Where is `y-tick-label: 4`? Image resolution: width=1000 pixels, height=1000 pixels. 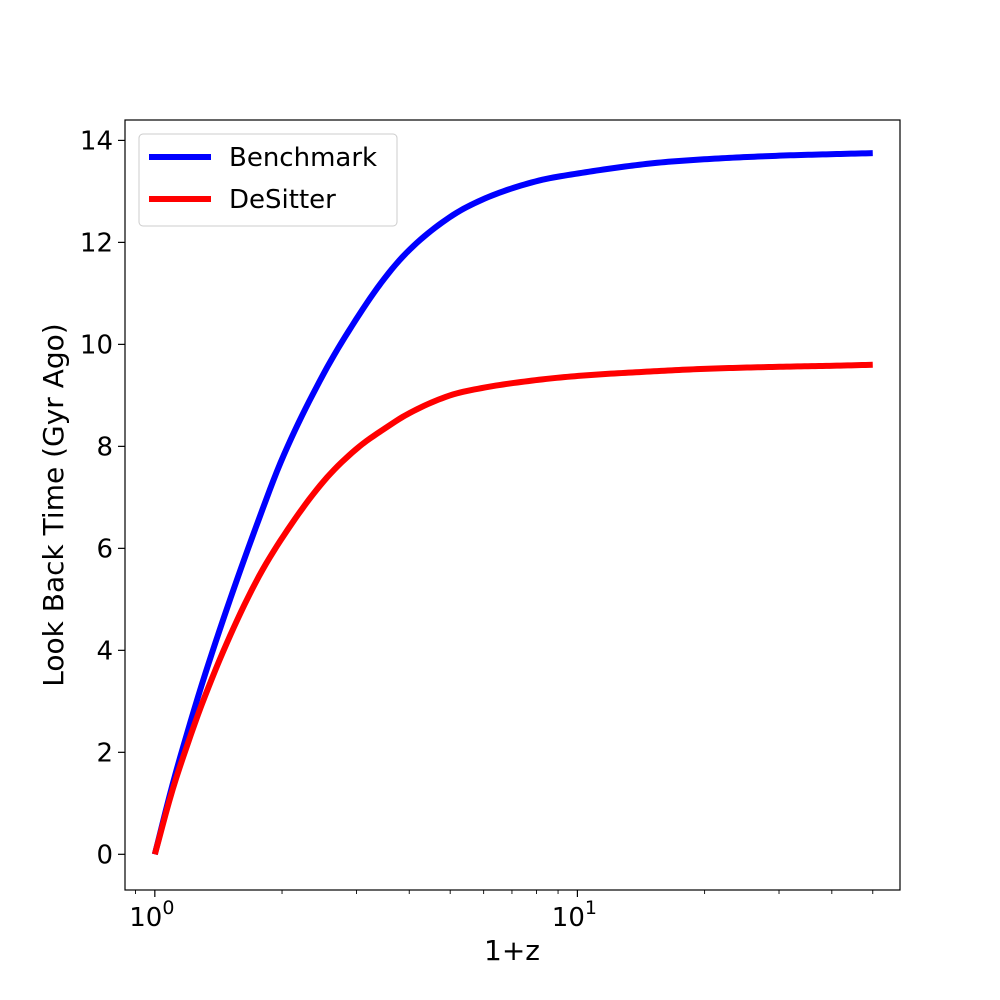
y-tick-label: 4 is located at coordinates (104, 651).